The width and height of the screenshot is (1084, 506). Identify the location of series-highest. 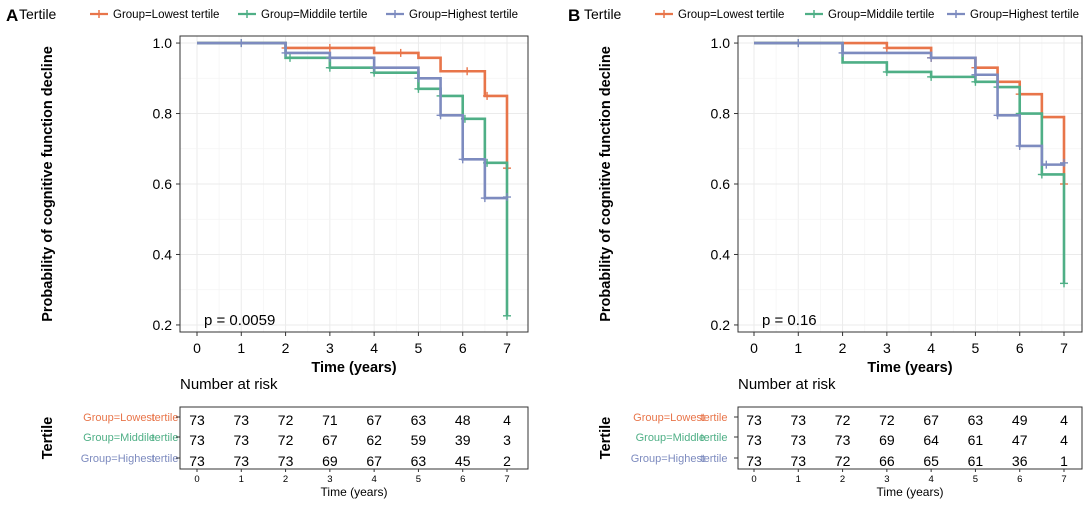
(911, 104).